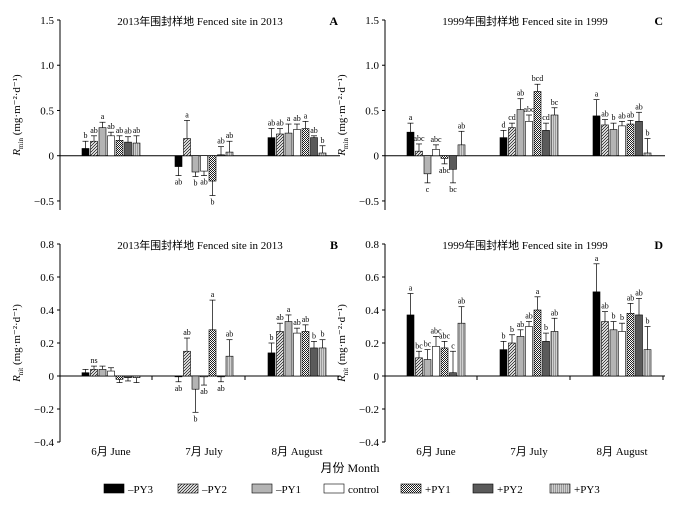 This screenshot has height=505, width=681. Describe the element at coordinates (200, 245) in the screenshot. I see `panel-title: 2013年围封样地 Fenced site in 2013` at that location.